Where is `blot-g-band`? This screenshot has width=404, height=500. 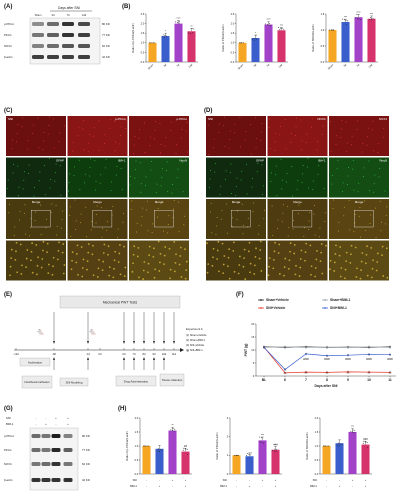 blot-g-band is located at coordinates (56, 436).